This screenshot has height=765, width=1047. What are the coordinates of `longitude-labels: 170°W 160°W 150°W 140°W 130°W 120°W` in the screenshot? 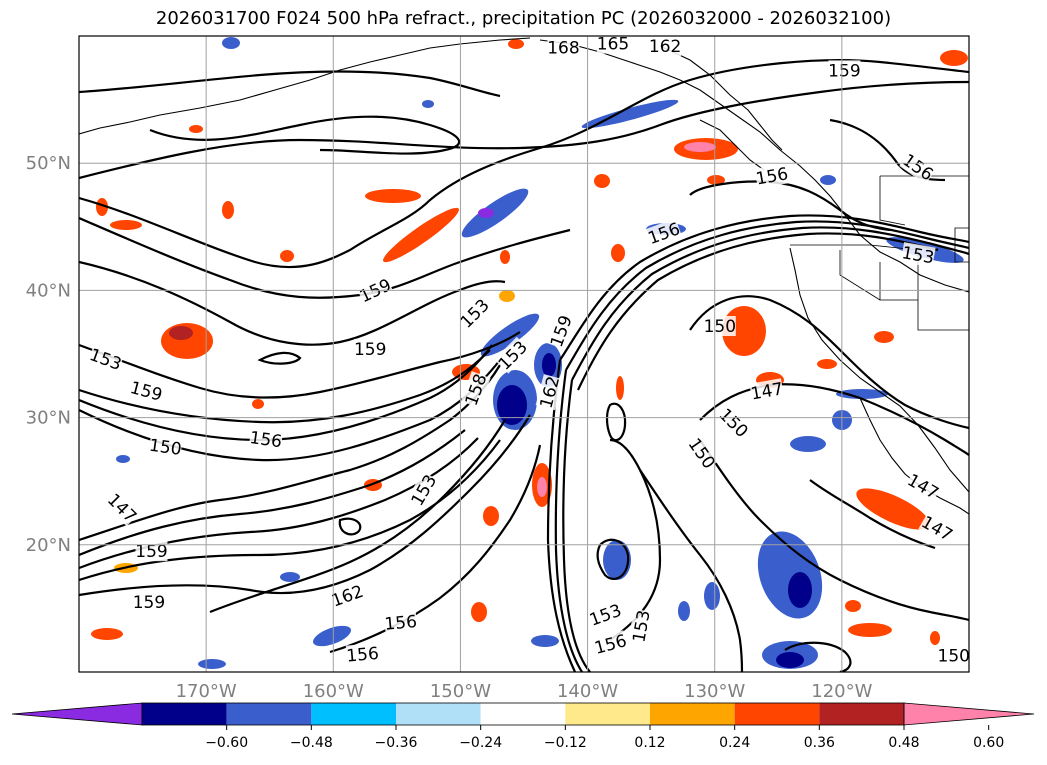 It's located at (524, 691).